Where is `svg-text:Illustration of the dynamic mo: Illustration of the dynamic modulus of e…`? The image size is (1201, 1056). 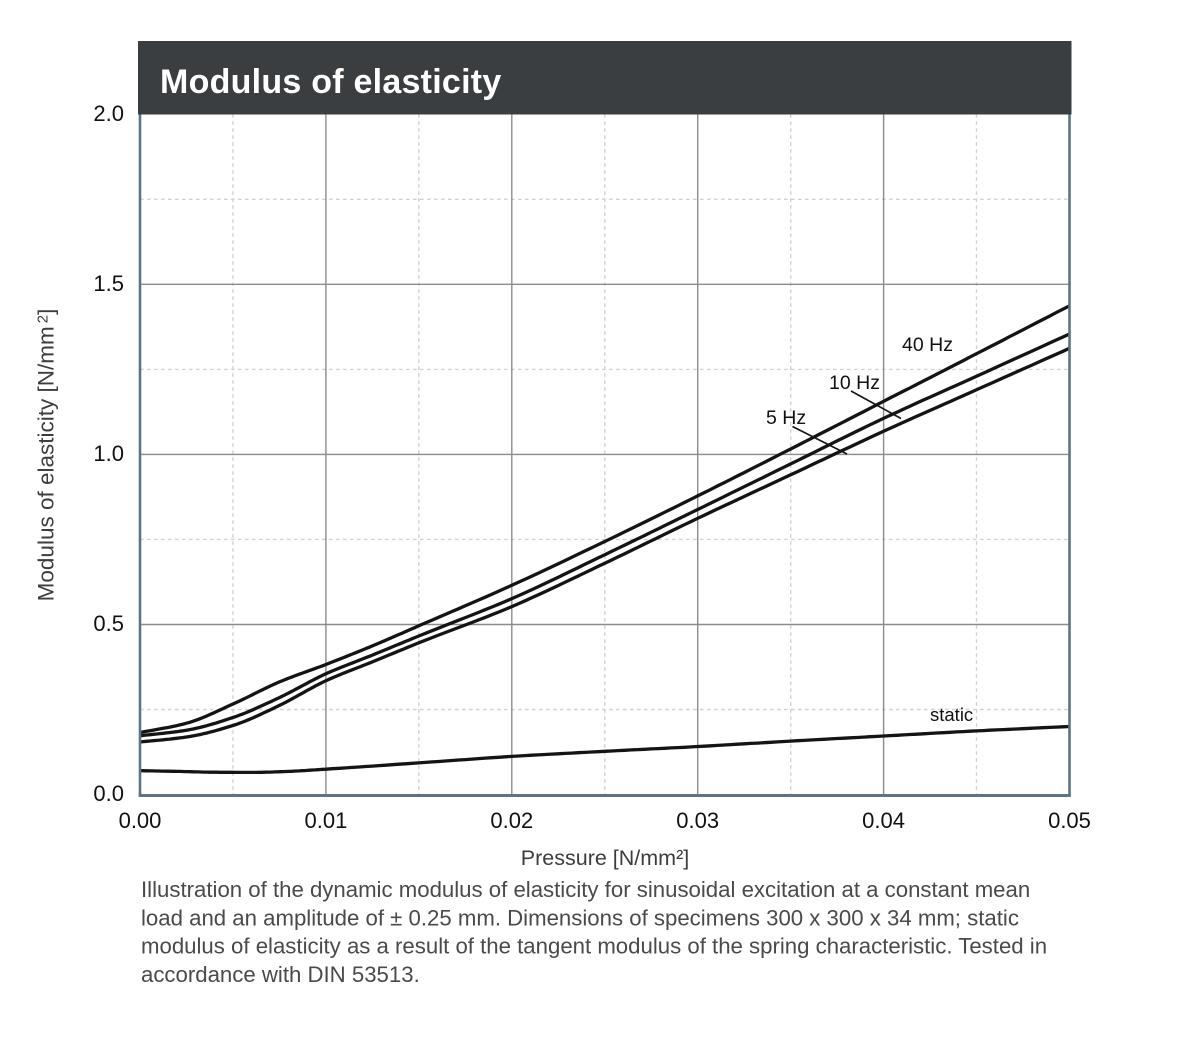 svg-text:Illustration of the dynamic mo: Illustration of the dynamic modulus of e… is located at coordinates (585, 889).